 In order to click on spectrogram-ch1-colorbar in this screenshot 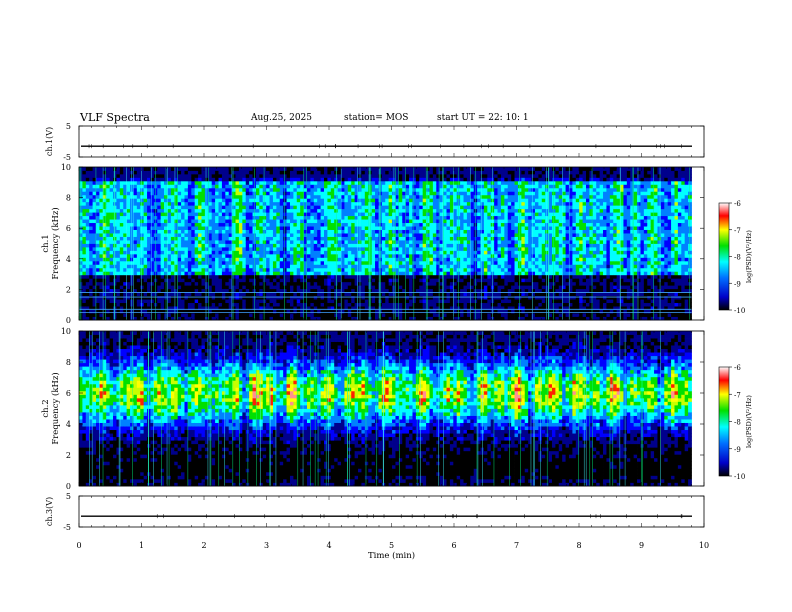, I will do `click(724, 256)`.